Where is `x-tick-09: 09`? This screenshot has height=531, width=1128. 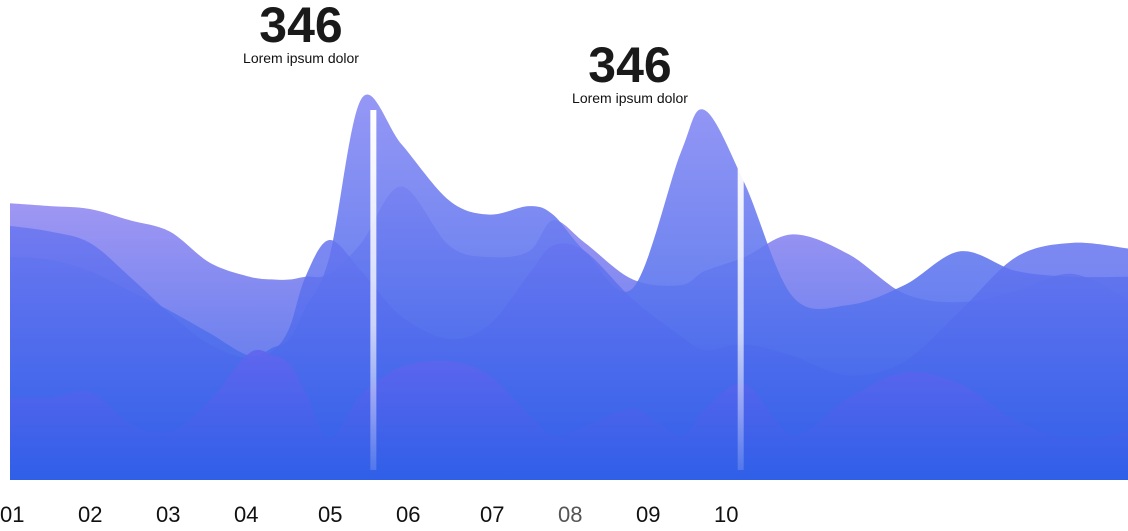 x-tick-09: 09 is located at coordinates (648, 514).